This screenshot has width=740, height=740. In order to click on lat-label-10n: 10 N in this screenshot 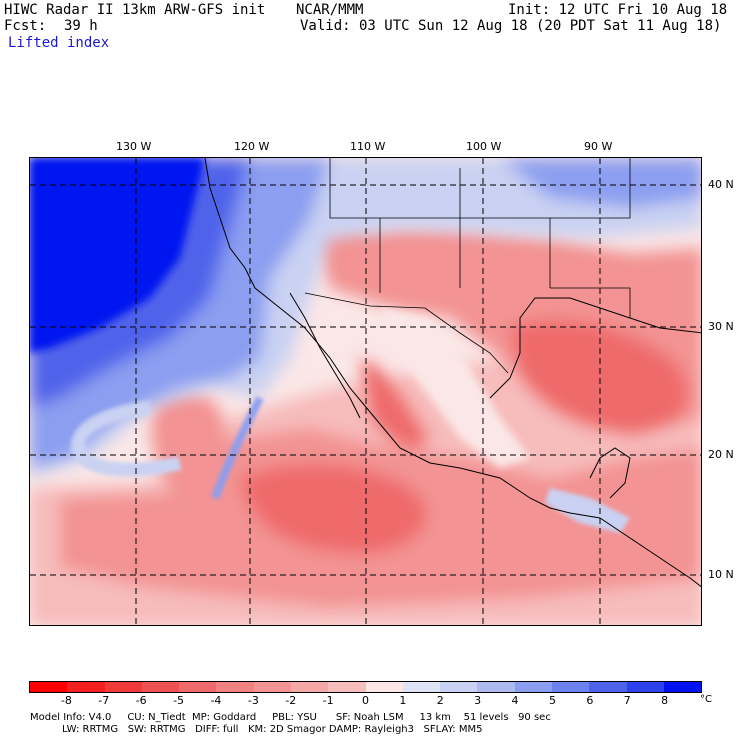, I will do `click(721, 574)`.